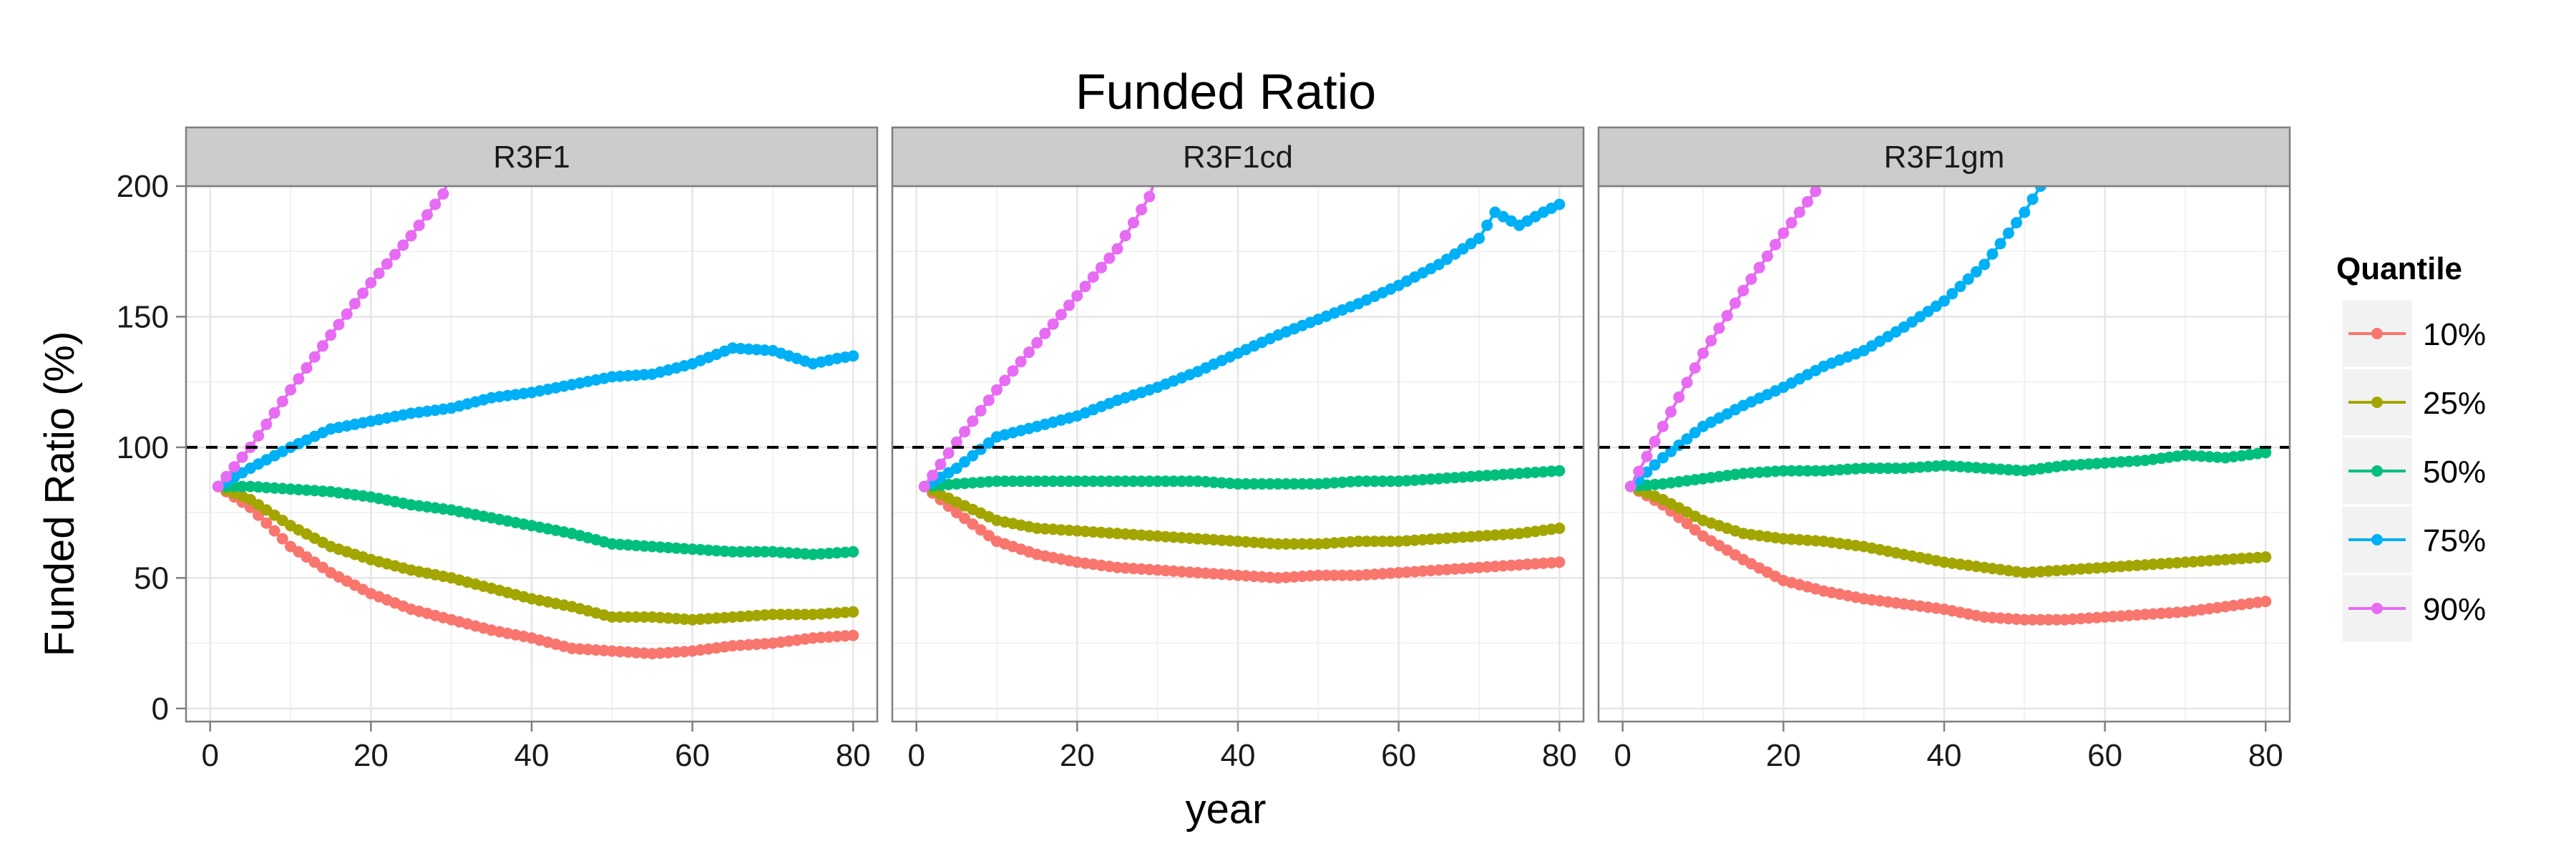  Describe the element at coordinates (2413, 402) in the screenshot. I see `legend-entry-25pct: 25%` at that location.